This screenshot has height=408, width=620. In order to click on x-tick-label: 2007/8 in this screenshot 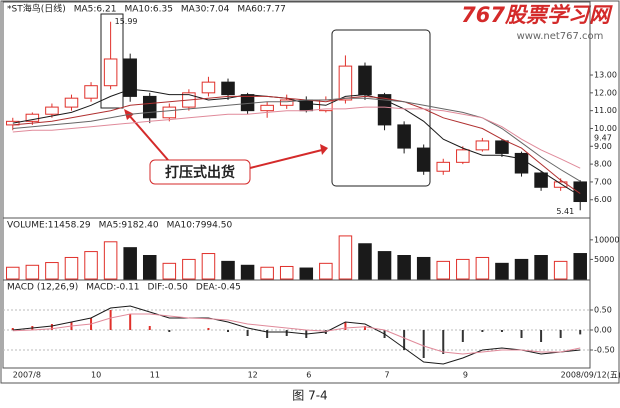, I will do `click(27, 375)`.